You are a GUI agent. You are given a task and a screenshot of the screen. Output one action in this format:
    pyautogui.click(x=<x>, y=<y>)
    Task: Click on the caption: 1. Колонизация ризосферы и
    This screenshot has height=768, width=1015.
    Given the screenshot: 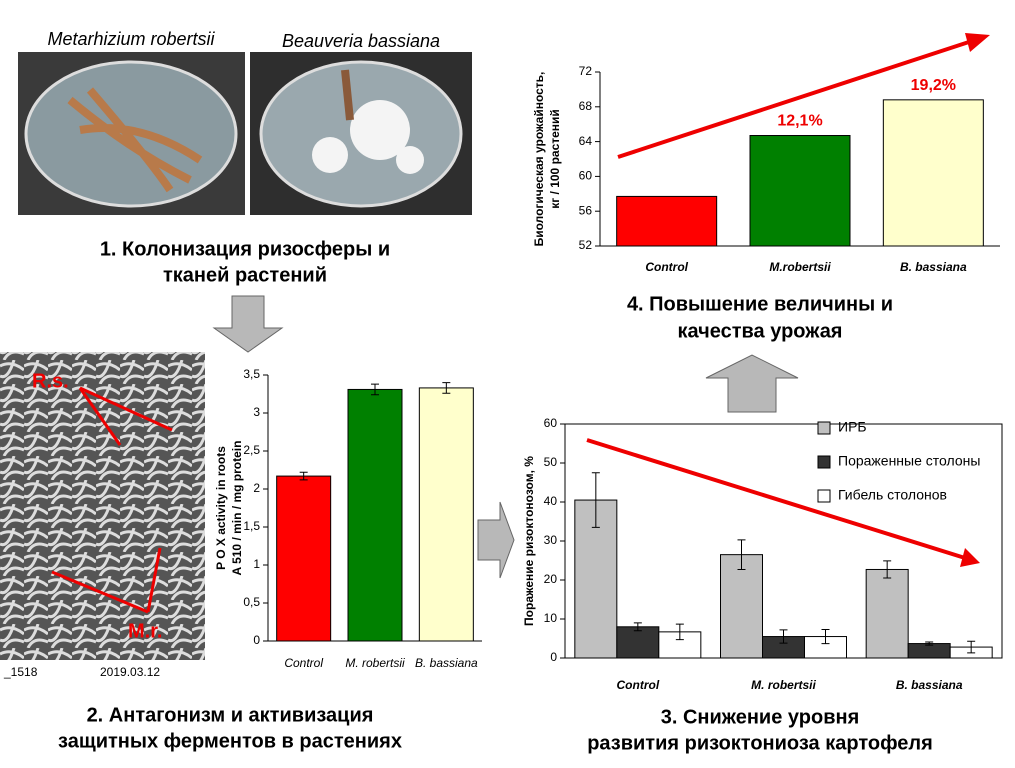 What is the action you would take?
    pyautogui.click(x=245, y=249)
    